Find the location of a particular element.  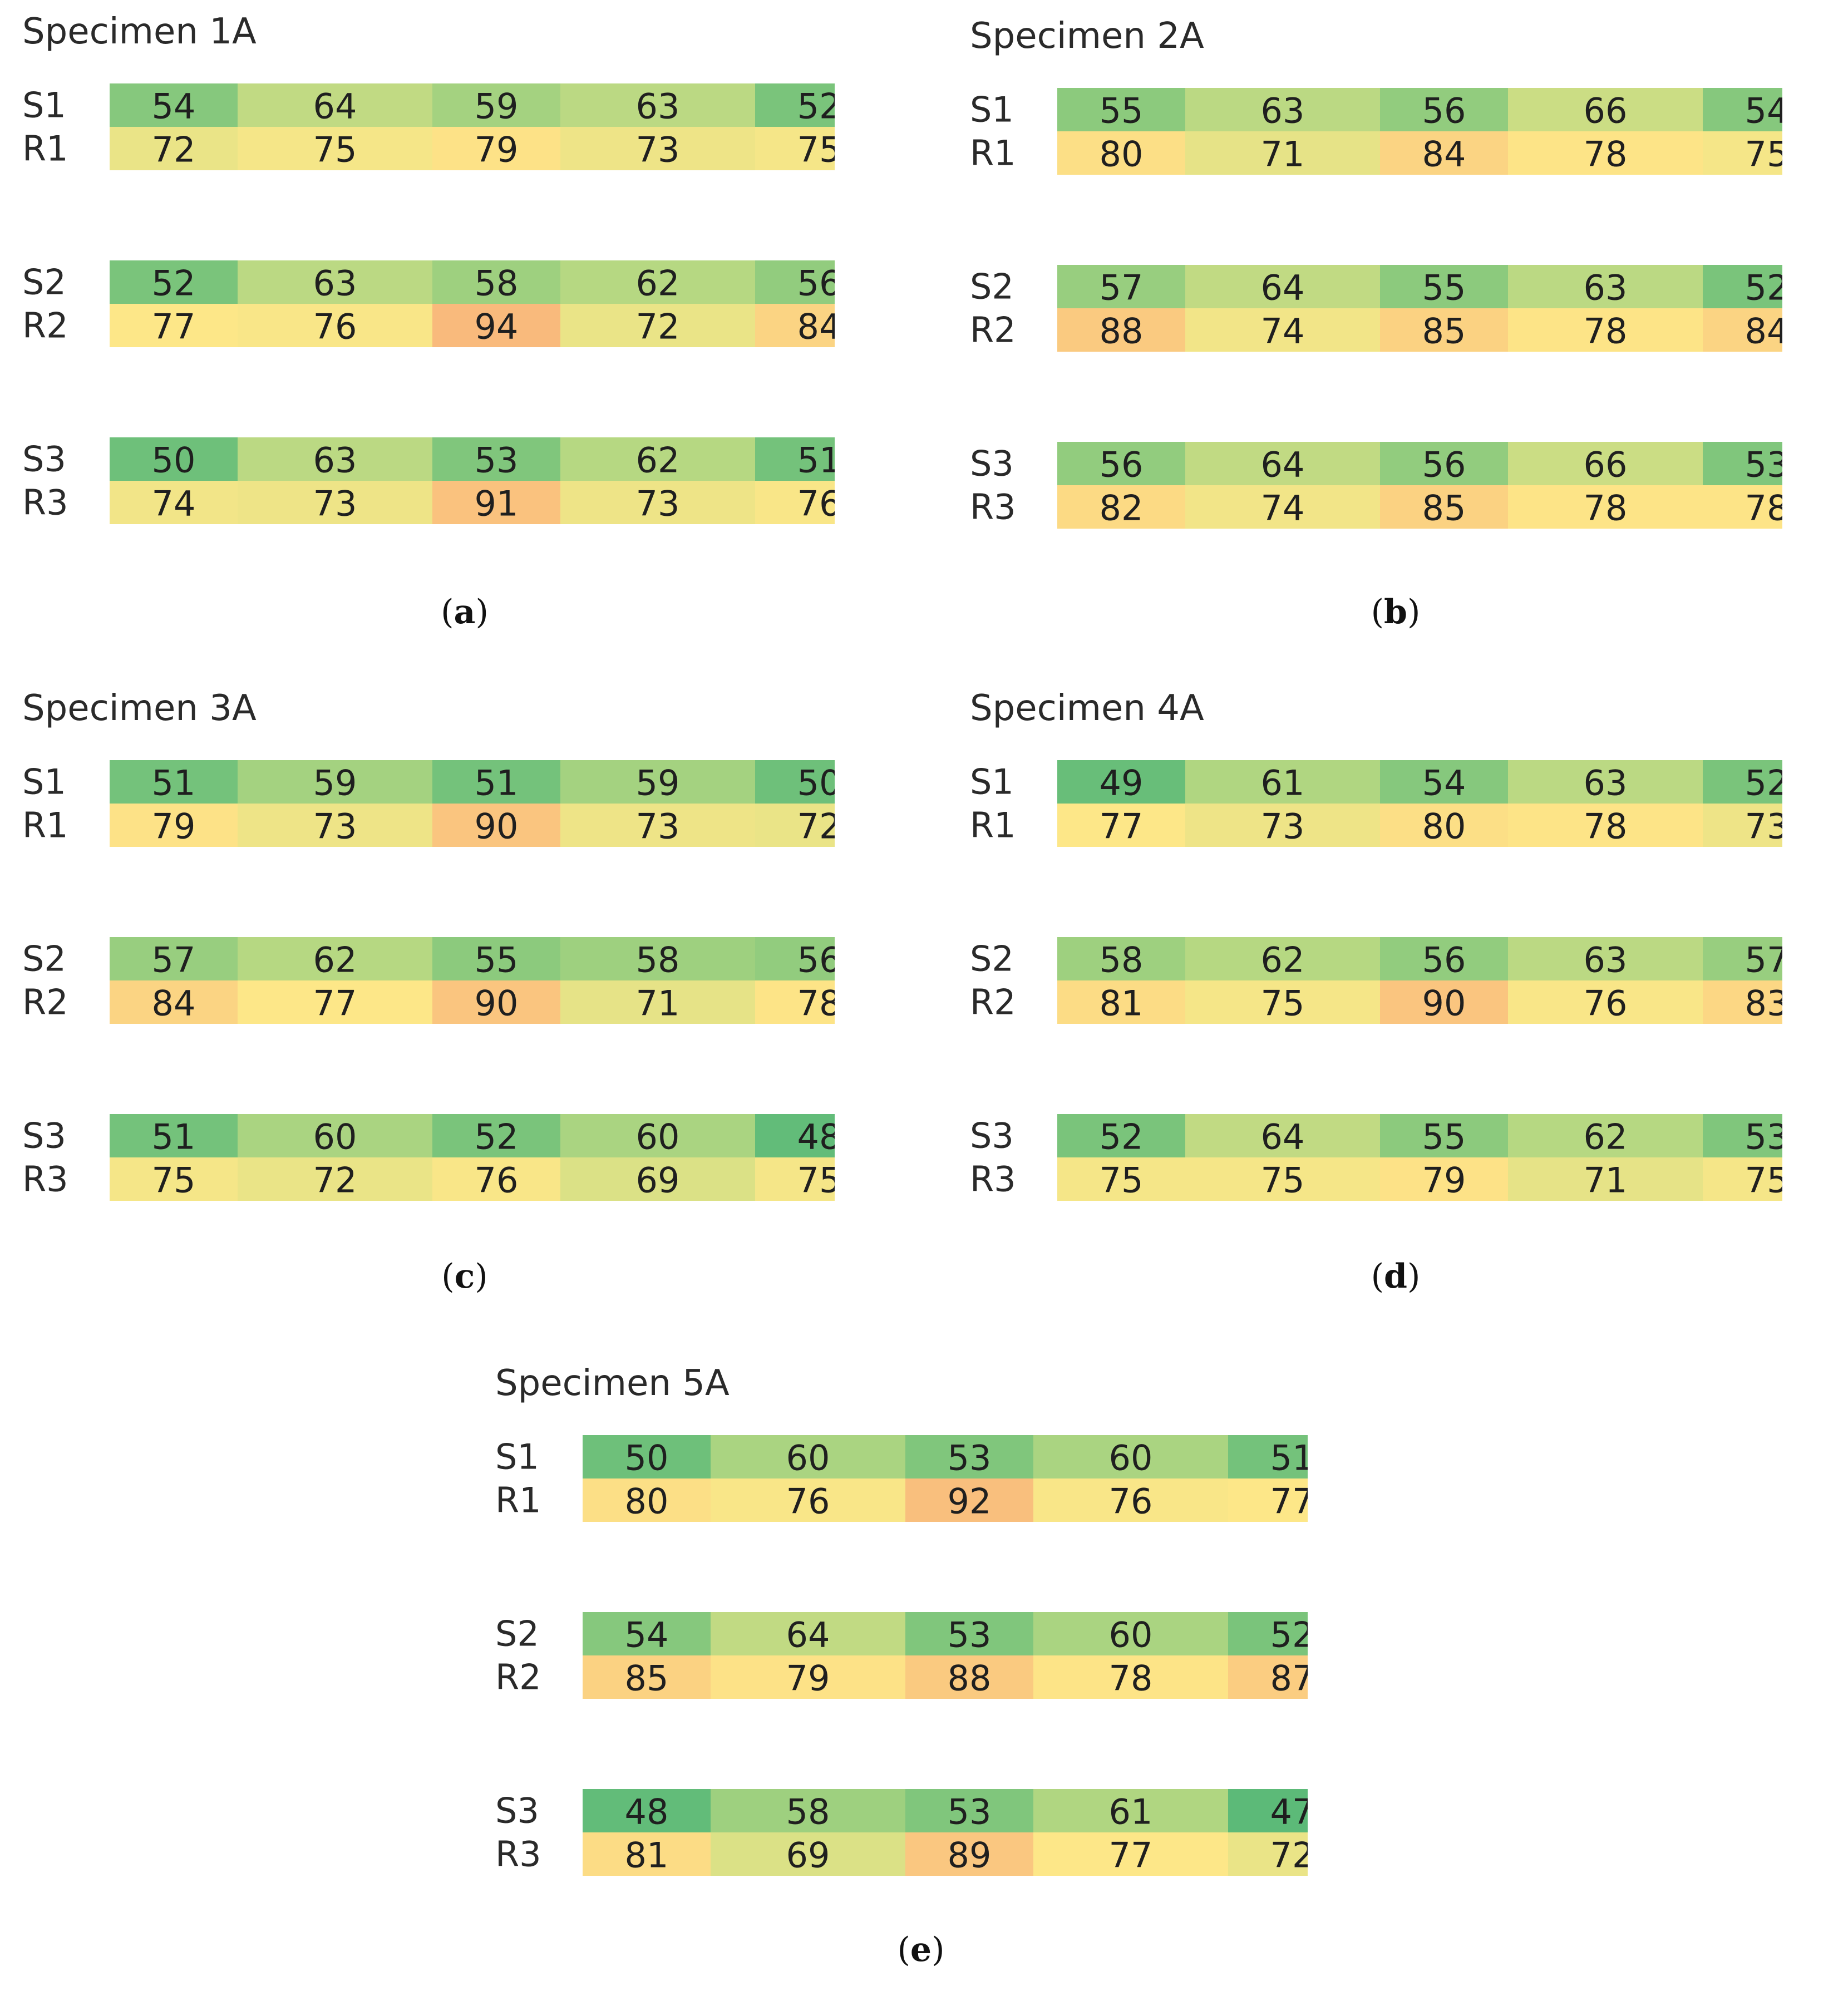

cell-value-label: 83 is located at coordinates (1763, 1004).